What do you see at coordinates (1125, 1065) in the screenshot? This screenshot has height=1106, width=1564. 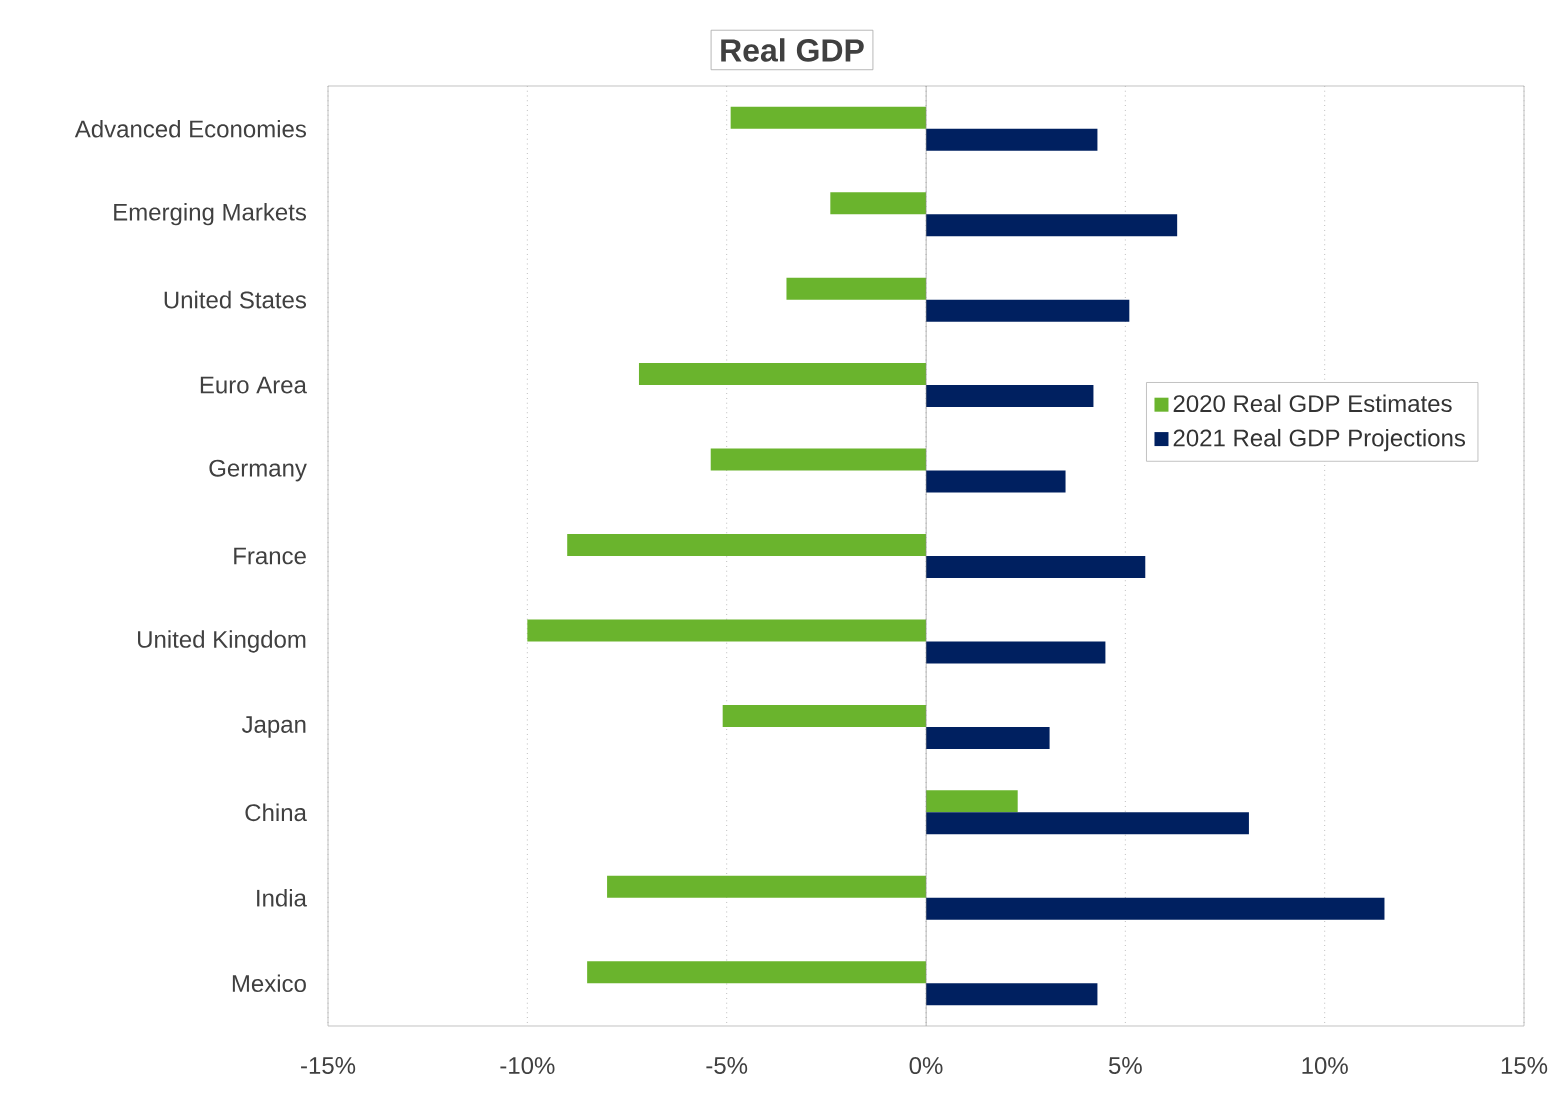 I see `x-tick-label: 5%` at bounding box center [1125, 1065].